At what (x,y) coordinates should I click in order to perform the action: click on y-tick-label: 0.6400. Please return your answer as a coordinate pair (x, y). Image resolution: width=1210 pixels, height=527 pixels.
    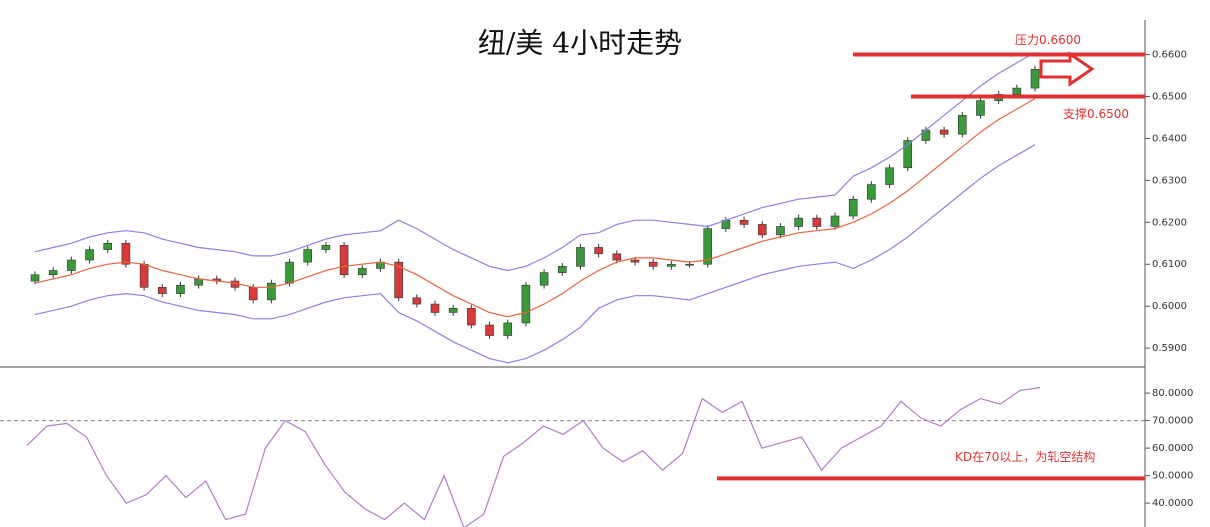
    Looking at the image, I should click on (1169, 138).